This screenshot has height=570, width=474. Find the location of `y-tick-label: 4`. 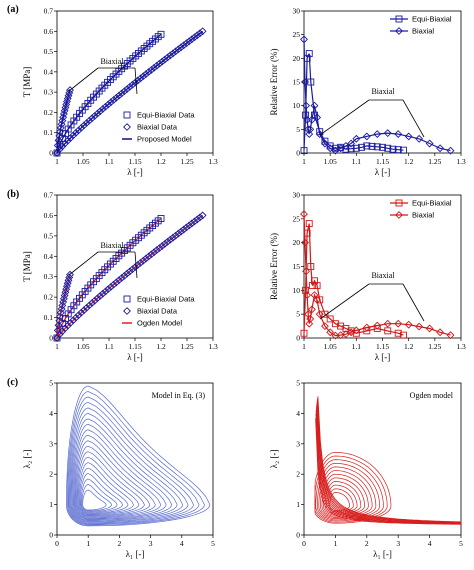

y-tick-label: 4 is located at coordinates (51, 413).